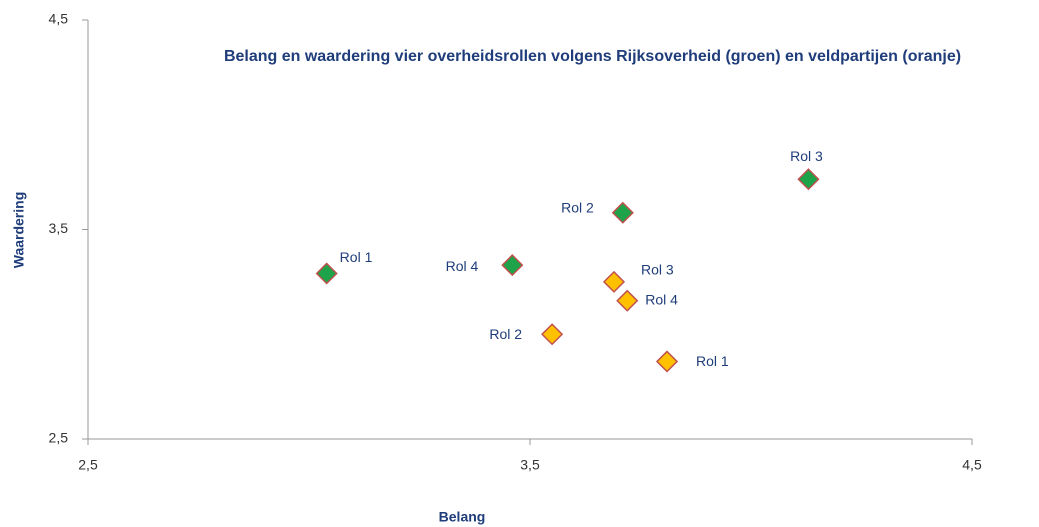 Image resolution: width=1039 pixels, height=527 pixels. I want to click on x-tick-label: 3,5, so click(530, 465).